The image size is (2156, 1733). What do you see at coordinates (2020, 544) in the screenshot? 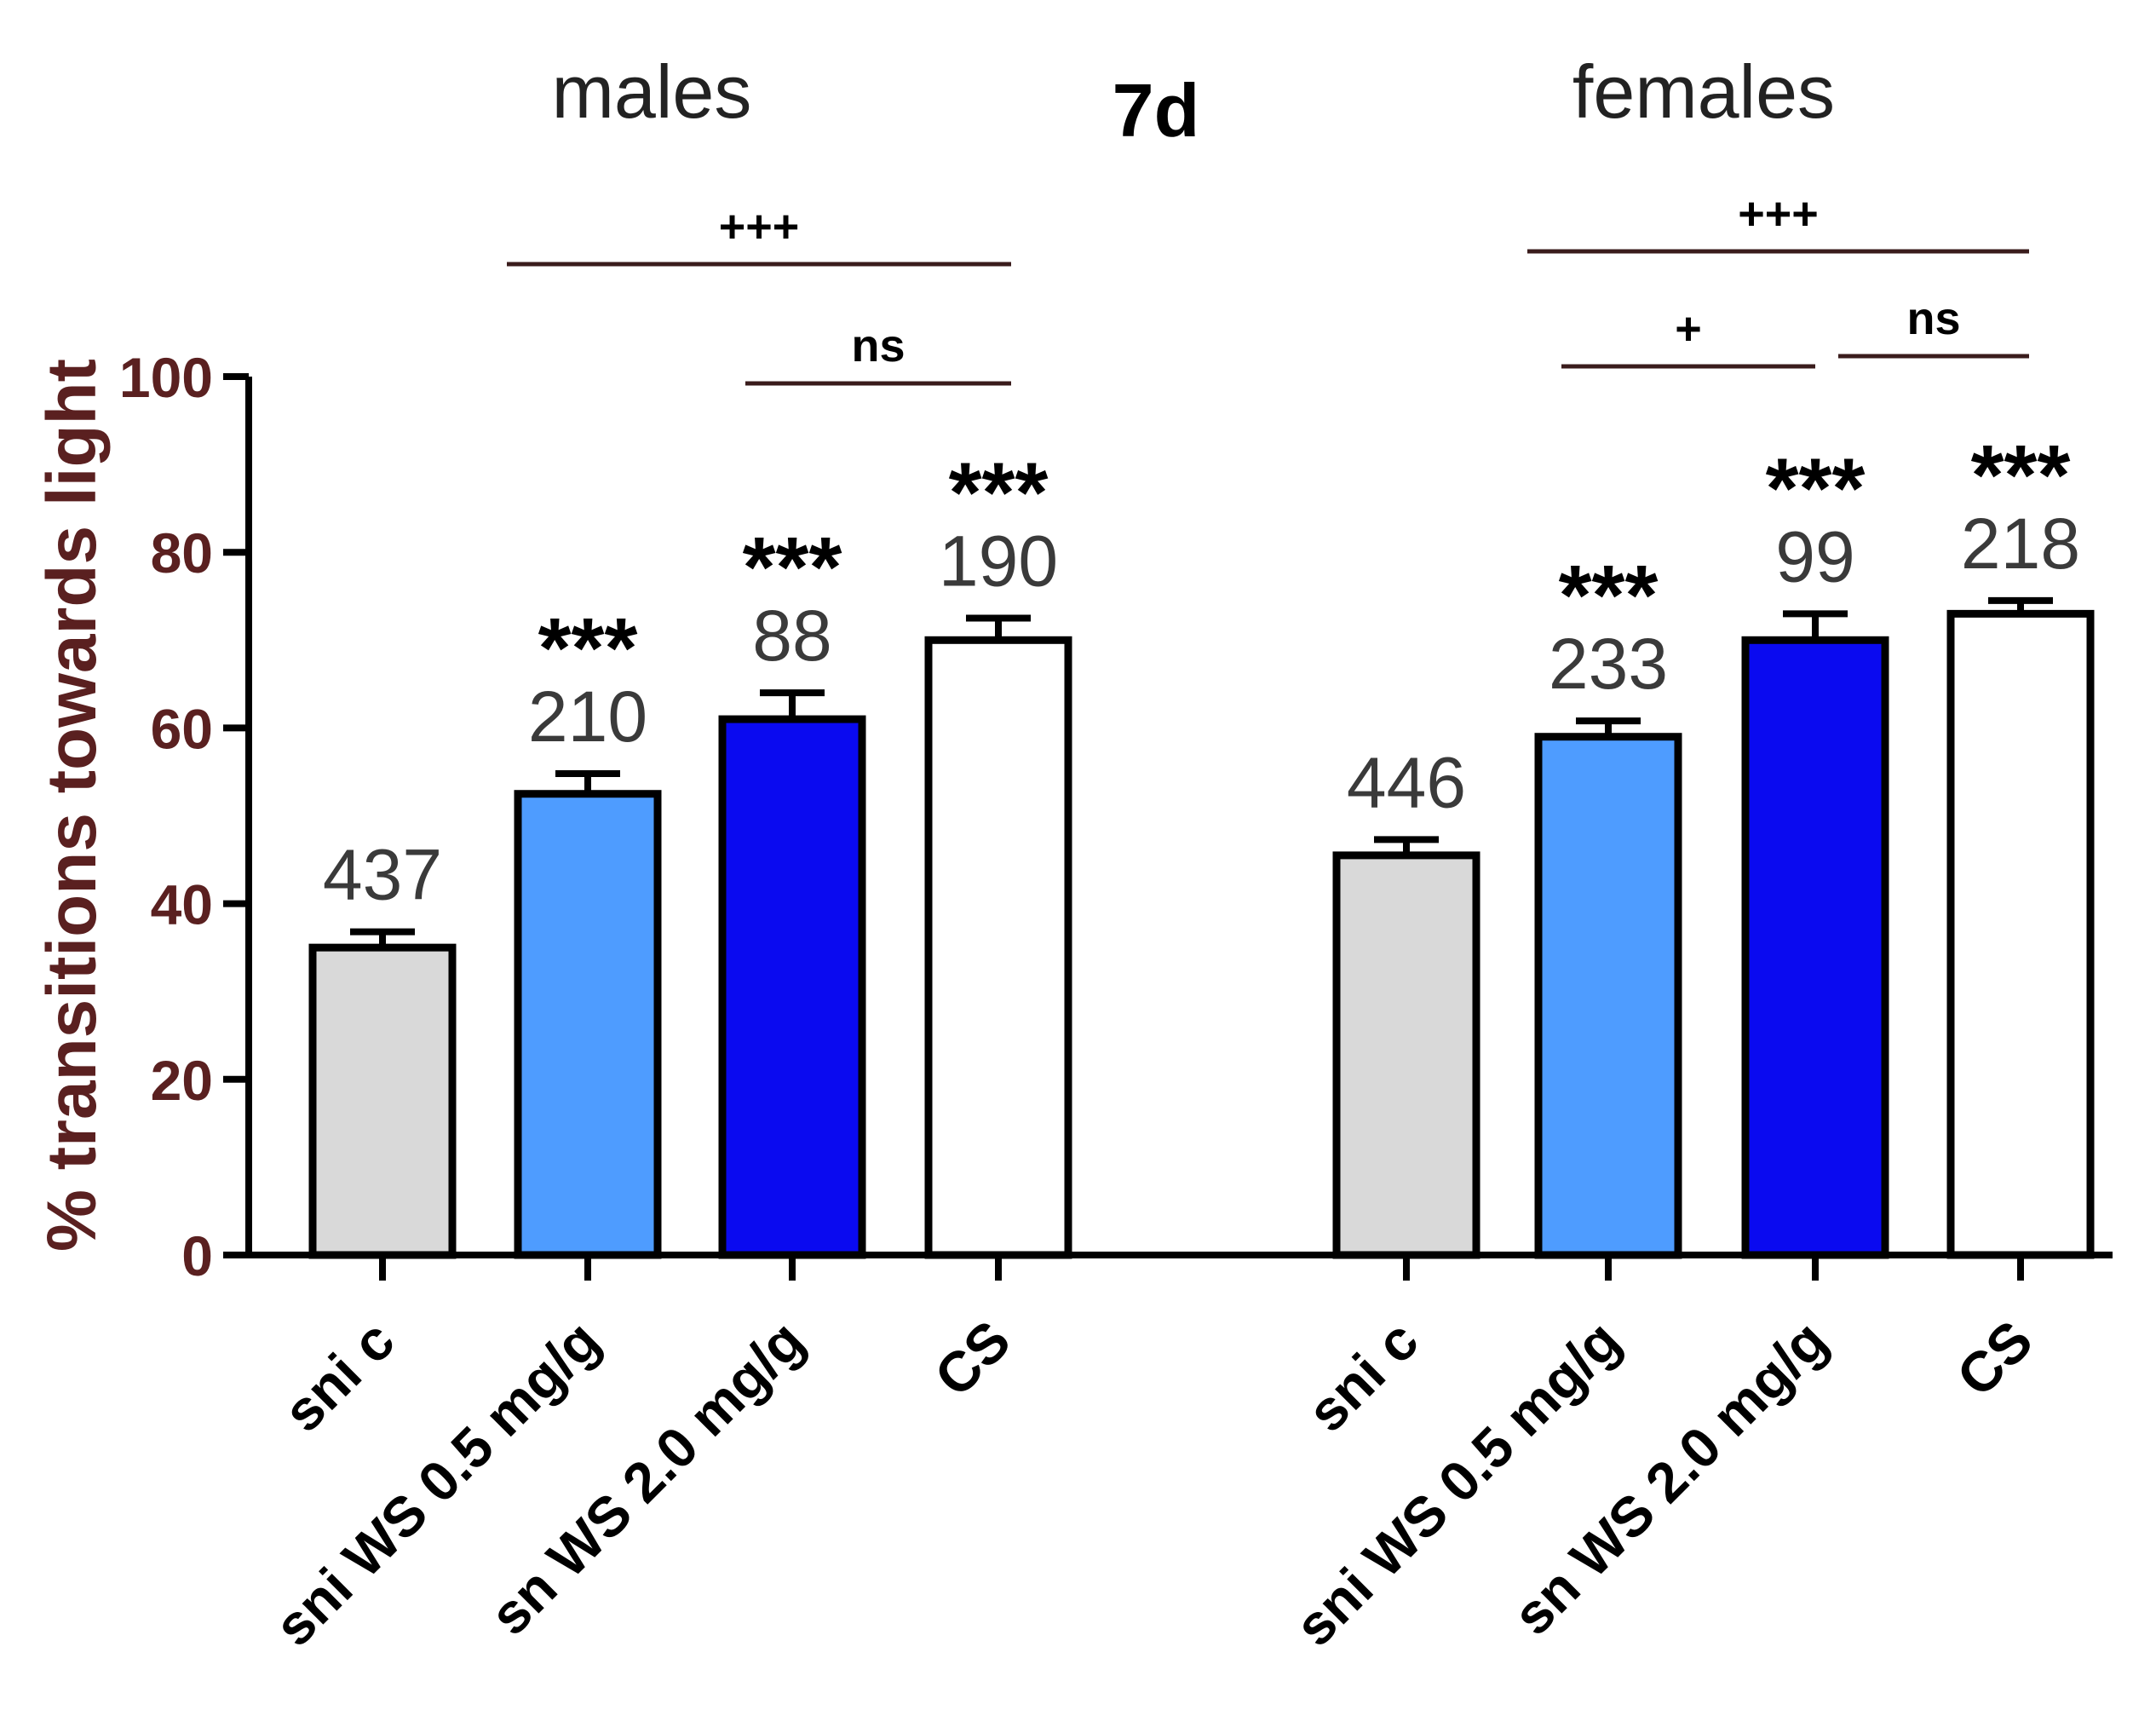
I see `n-label: 218` at bounding box center [2020, 544].